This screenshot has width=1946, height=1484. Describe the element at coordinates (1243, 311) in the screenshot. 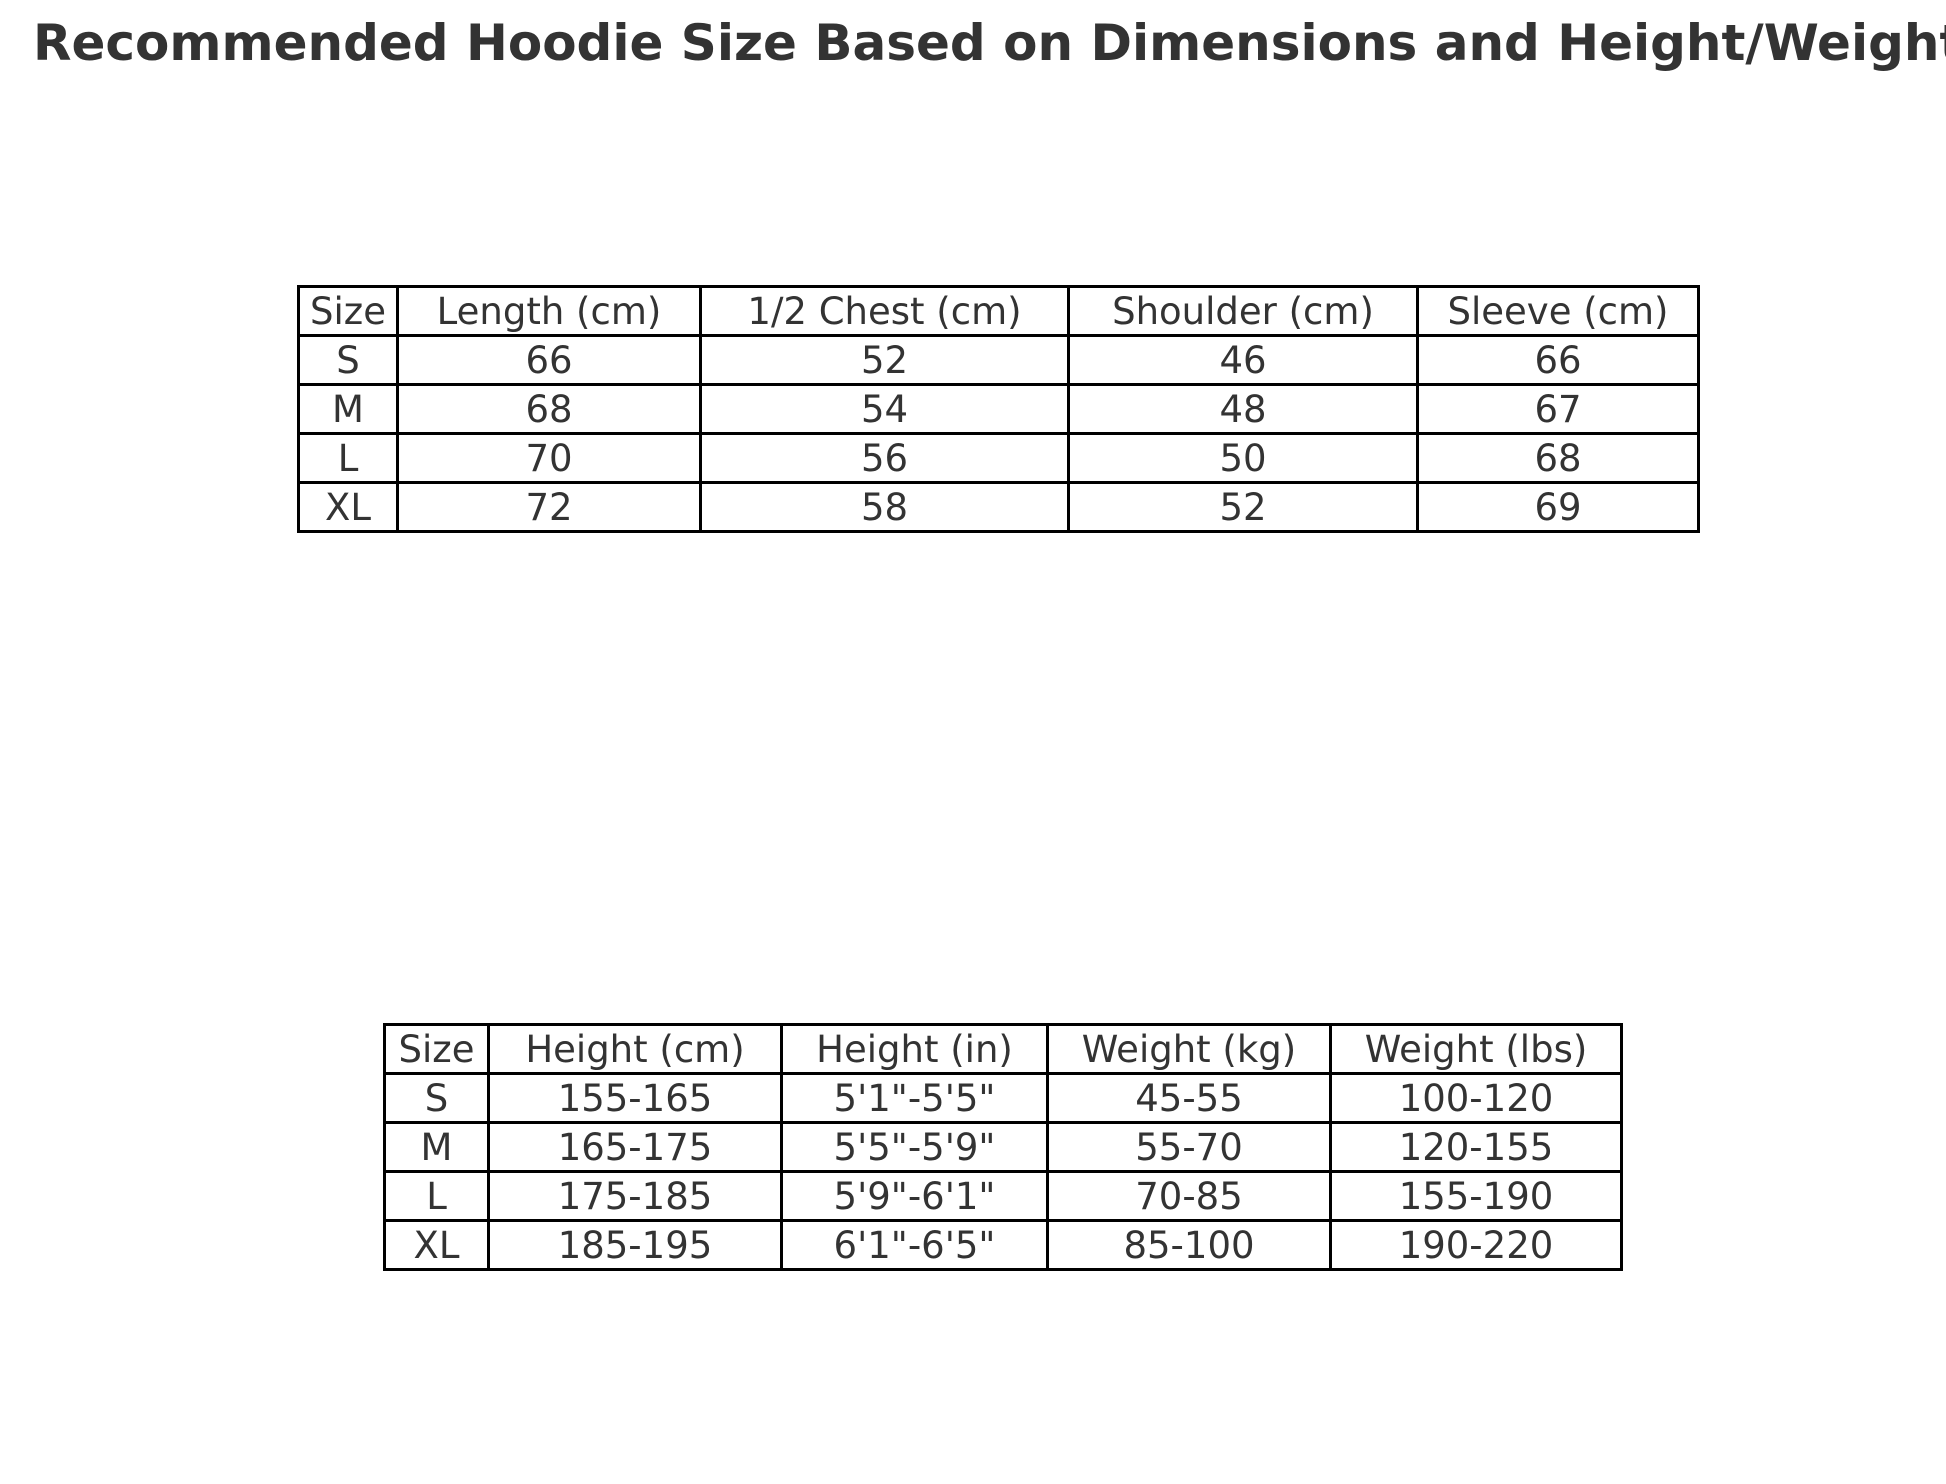

I see `column-header-shoulder: Shoulder (cm)` at that location.